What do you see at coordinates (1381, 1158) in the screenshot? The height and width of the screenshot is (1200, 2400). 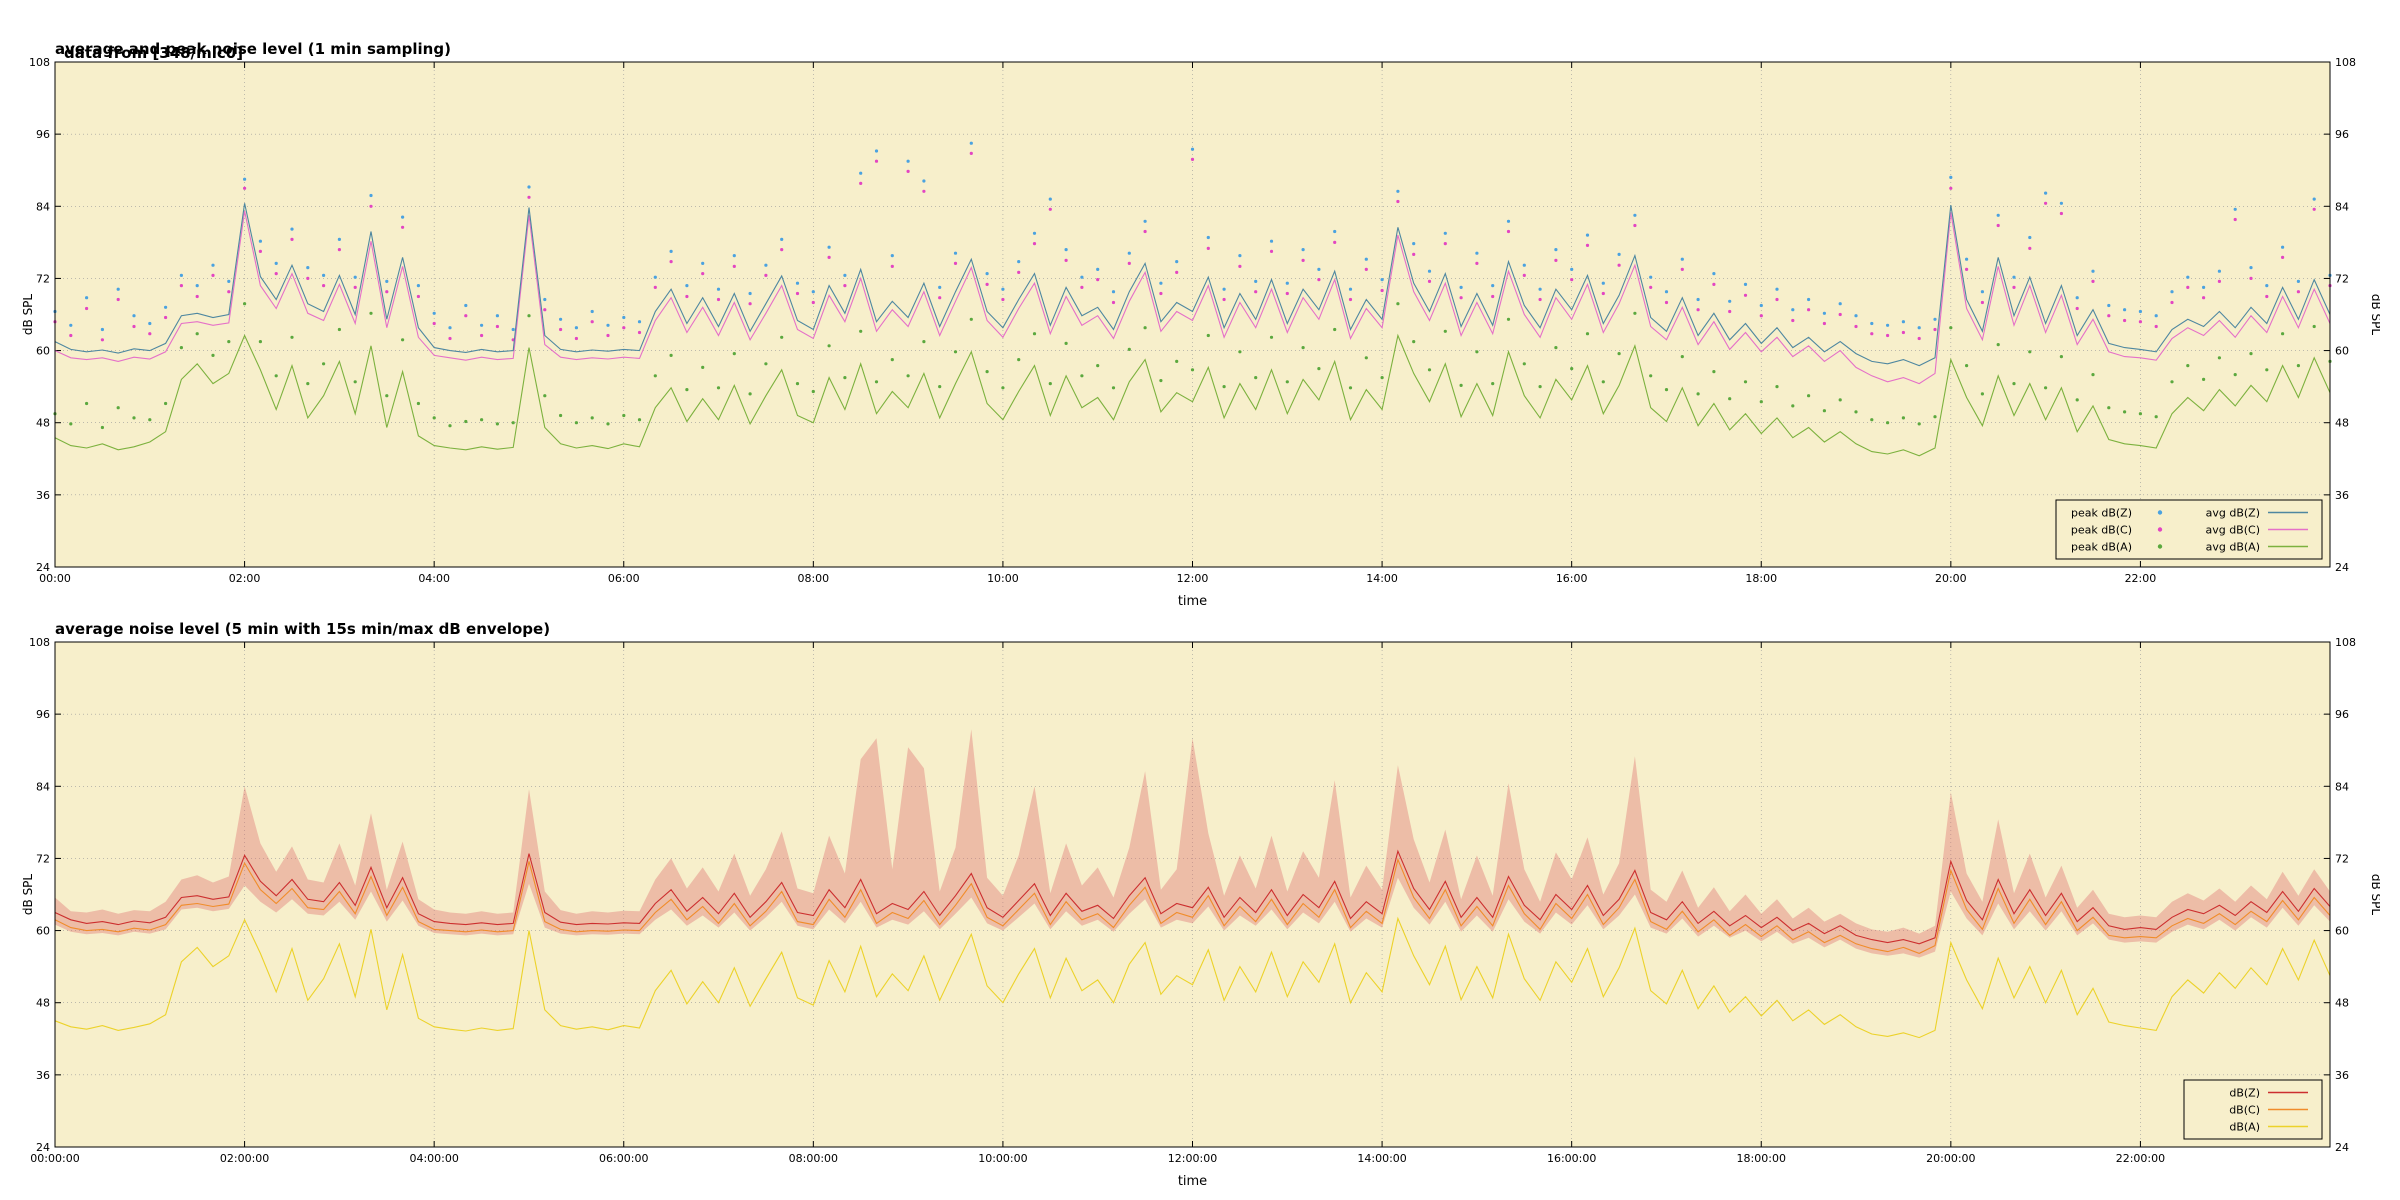 I see `svg-text: 14:00:00` at bounding box center [1381, 1158].